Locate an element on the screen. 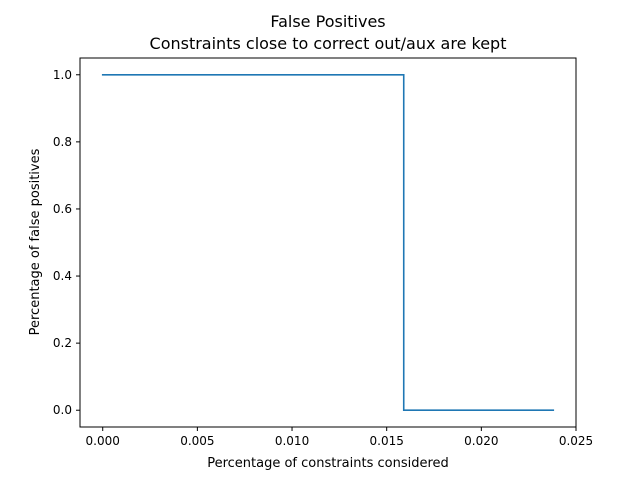 Image resolution: width=640 pixels, height=485 pixels. x-tick-label: 0.005 is located at coordinates (197, 441).